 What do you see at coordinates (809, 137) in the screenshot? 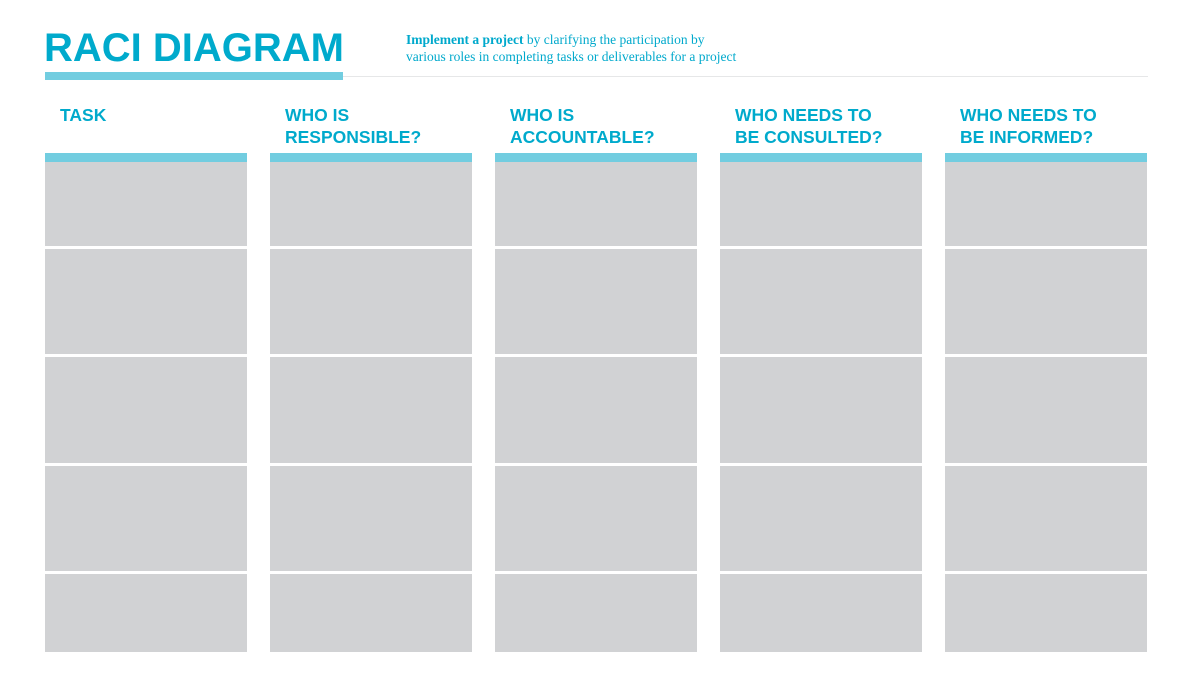
I see `header-line2: BE CONSULTED?` at bounding box center [809, 137].